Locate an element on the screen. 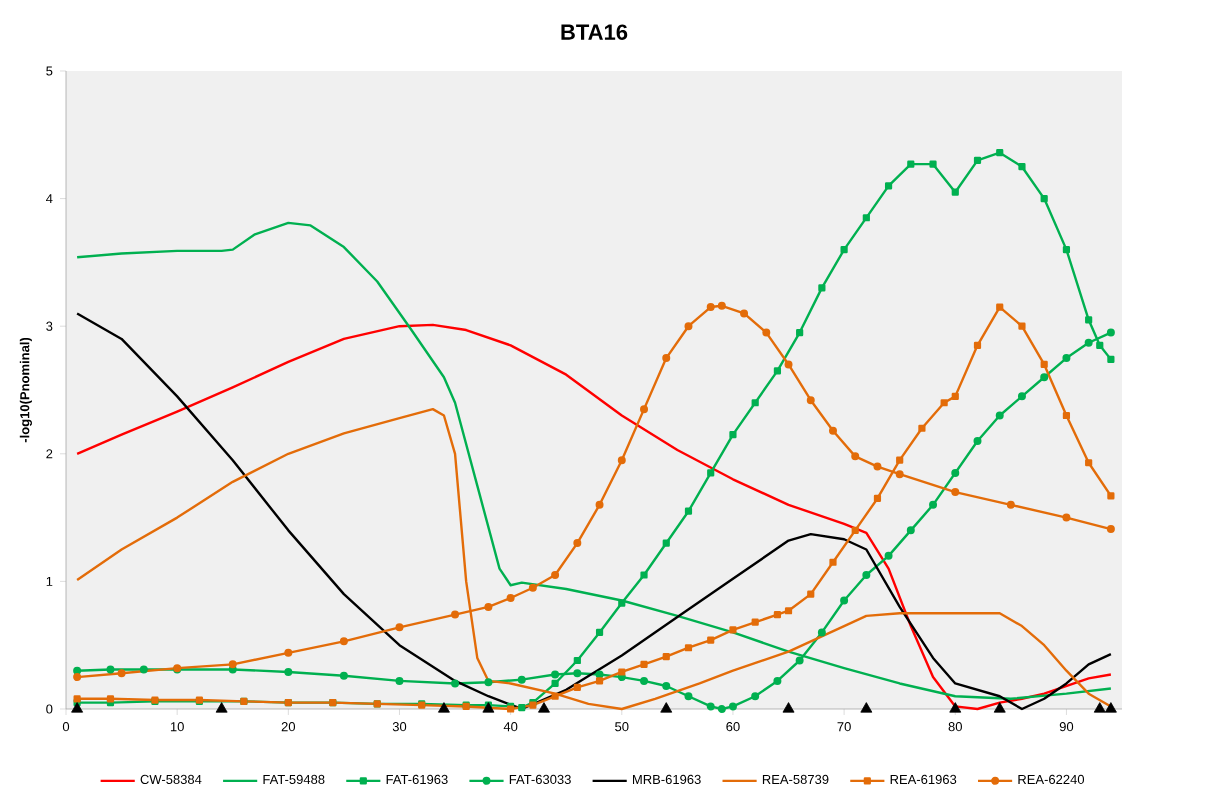 This screenshot has height=806, width=1211. legend-label: REA-62240 is located at coordinates (1051, 779).